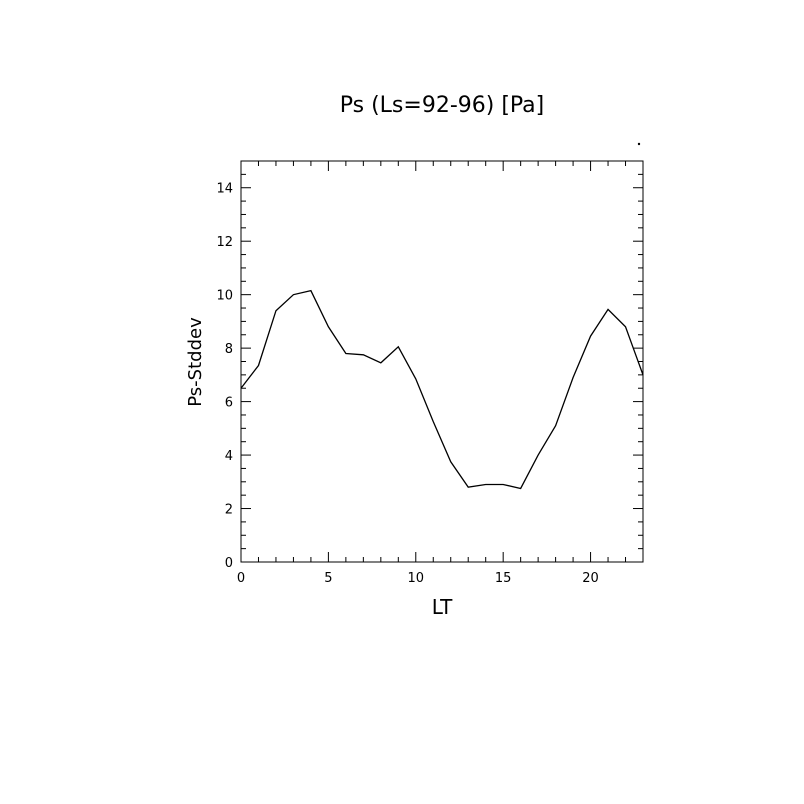  What do you see at coordinates (416, 578) in the screenshot?
I see `x-tick-label: 10` at bounding box center [416, 578].